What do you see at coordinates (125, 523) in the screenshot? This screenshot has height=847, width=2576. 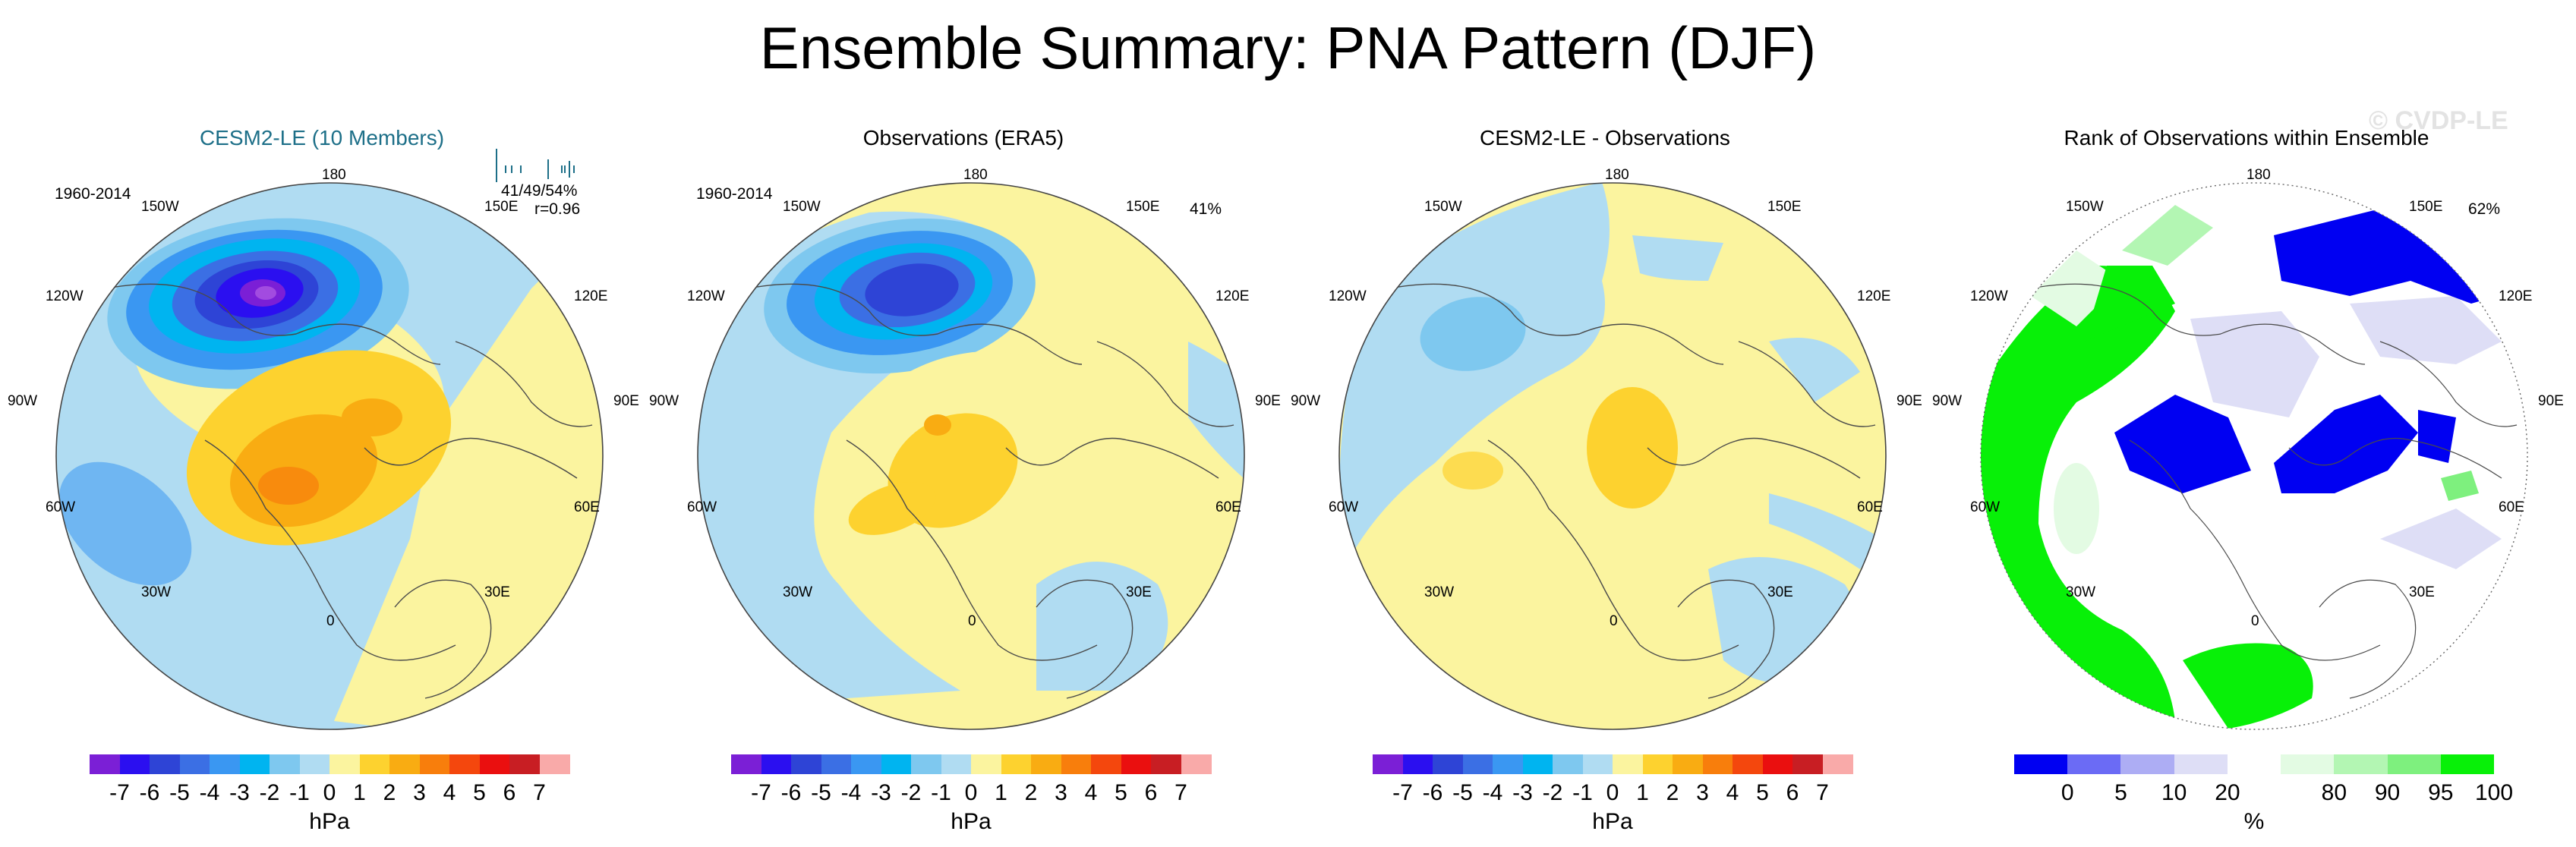 I see `negative-anomaly` at bounding box center [125, 523].